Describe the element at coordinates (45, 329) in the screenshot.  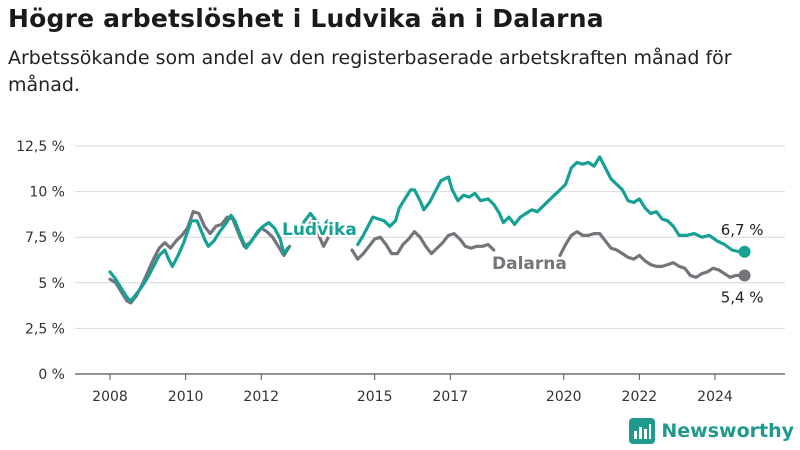
I see `y-tick-label: 2,5 %` at that location.